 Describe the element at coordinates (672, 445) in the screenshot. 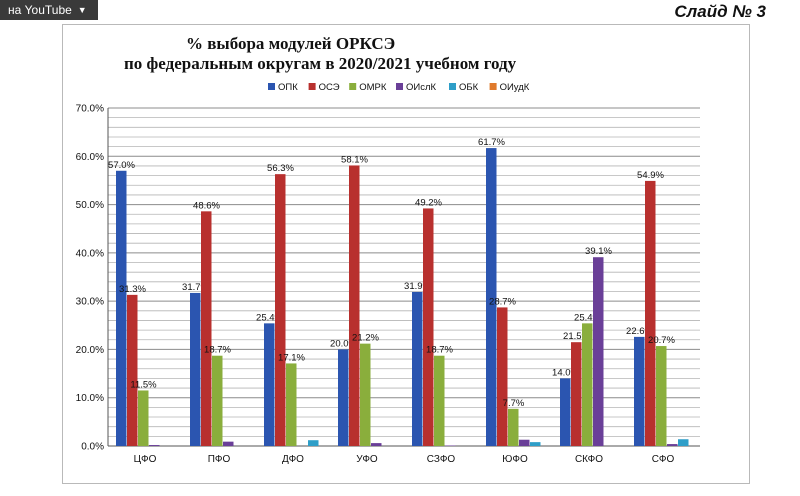

I see `bar-ОИслК-СФО` at that location.